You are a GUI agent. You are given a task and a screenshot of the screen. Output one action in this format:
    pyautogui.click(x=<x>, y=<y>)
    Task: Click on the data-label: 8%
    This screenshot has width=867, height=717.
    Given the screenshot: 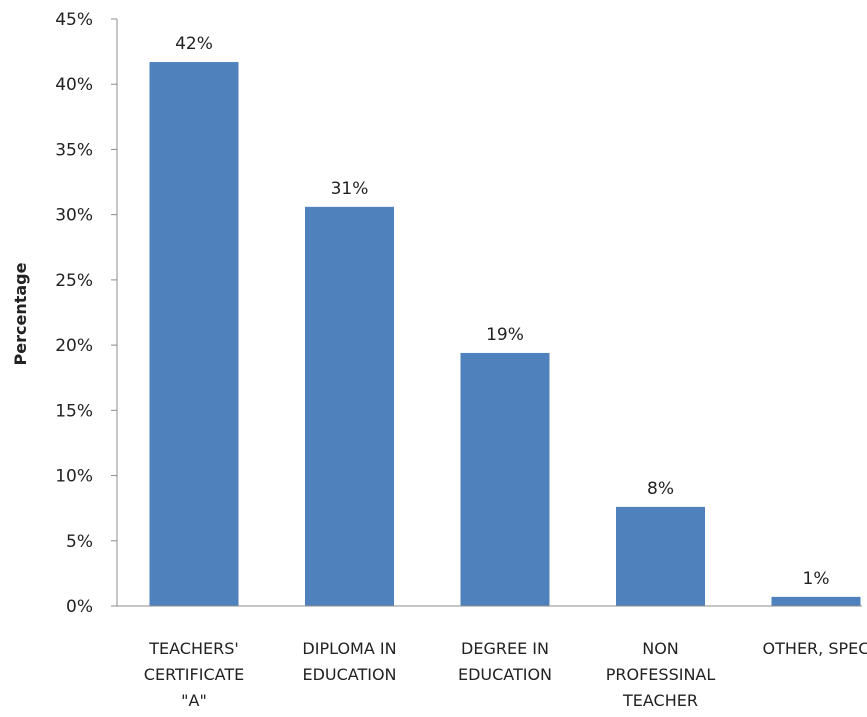 What is the action you would take?
    pyautogui.click(x=660, y=489)
    